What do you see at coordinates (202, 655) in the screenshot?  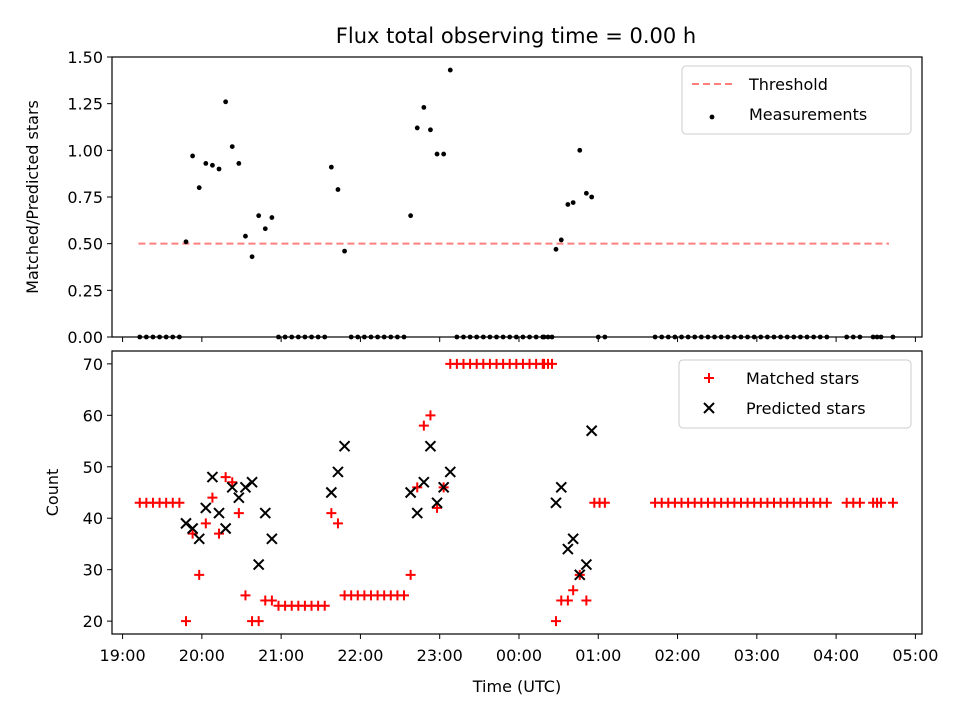 I see `x-tick-label-1: 20:00` at bounding box center [202, 655].